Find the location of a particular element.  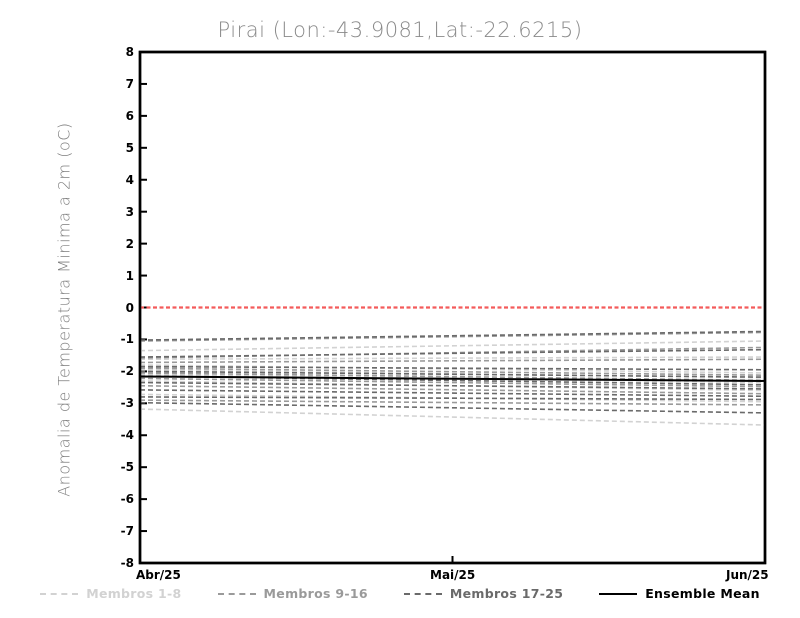

legend-item: Ensemble Mean is located at coordinates (679, 593).